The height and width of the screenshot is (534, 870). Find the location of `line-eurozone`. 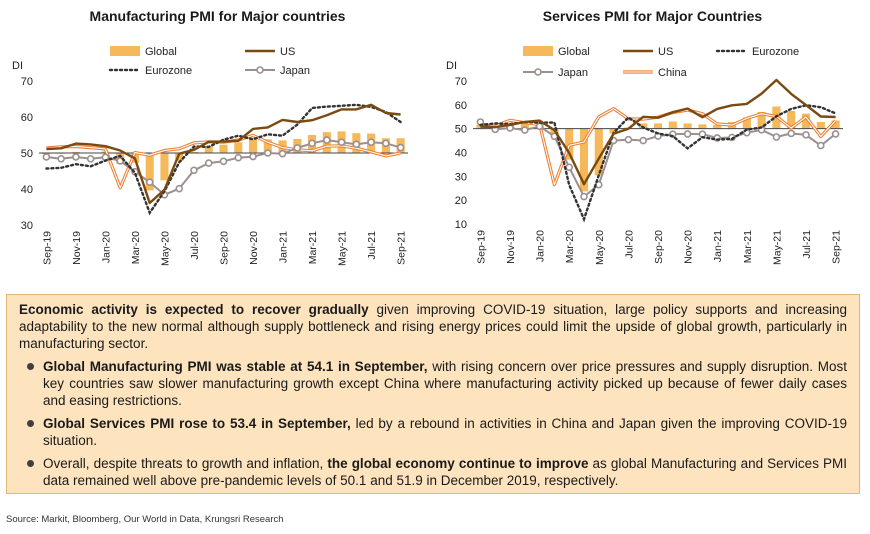

line-eurozone is located at coordinates (658, 163).